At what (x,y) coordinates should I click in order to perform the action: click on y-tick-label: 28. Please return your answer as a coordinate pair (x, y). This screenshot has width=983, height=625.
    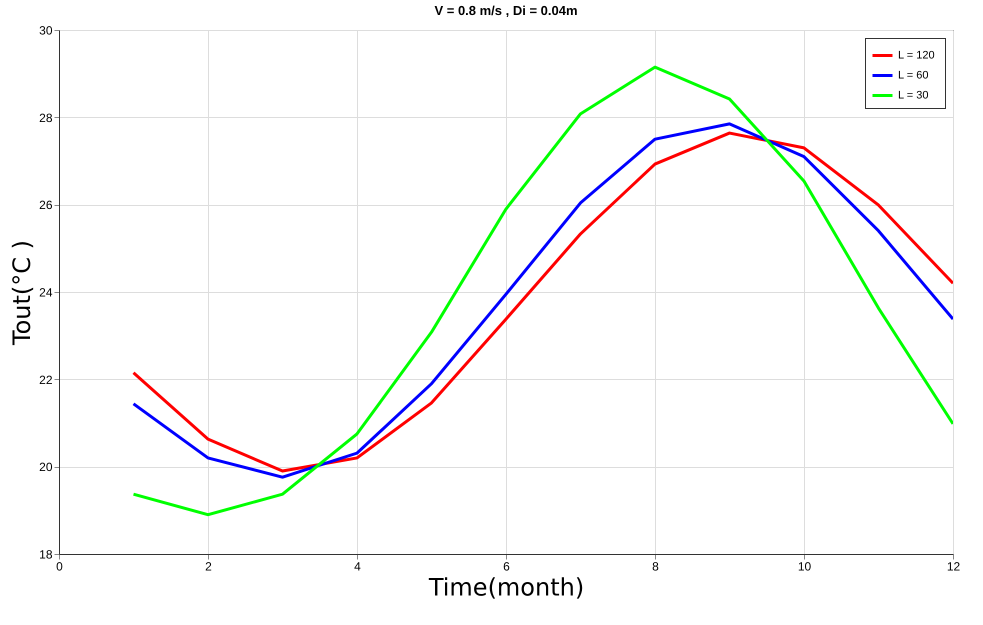
    Looking at the image, I should click on (46, 117).